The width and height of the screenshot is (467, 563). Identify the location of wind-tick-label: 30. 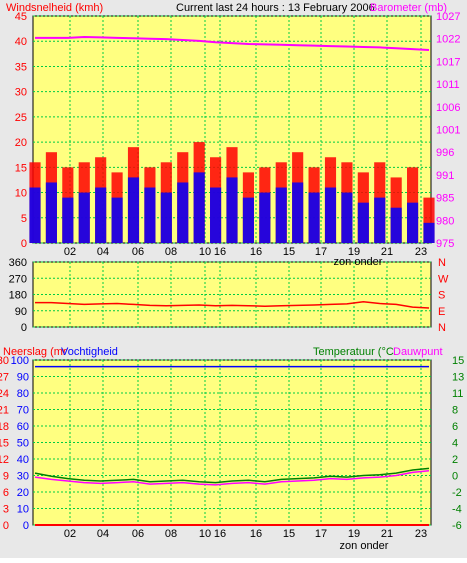
(21, 93).